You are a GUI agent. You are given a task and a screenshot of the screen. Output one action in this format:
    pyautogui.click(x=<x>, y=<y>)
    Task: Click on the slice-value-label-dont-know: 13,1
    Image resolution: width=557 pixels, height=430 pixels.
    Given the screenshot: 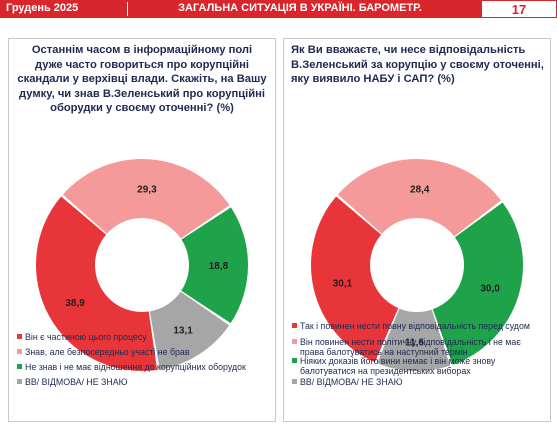 What is the action you would take?
    pyautogui.click(x=183, y=331)
    